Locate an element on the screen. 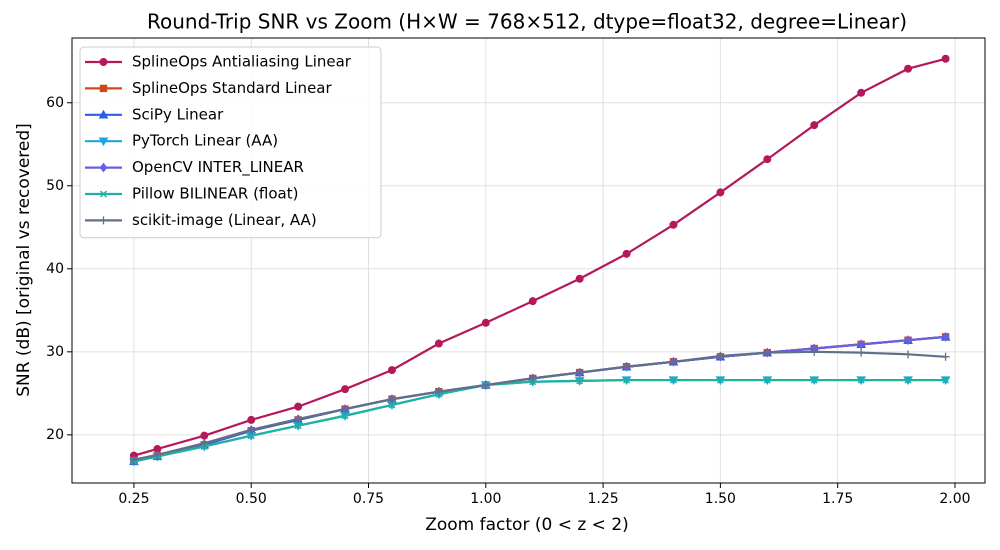 This screenshot has width=1000, height=550. legend-label: SplineOps Antialiasing Linear is located at coordinates (242, 62).